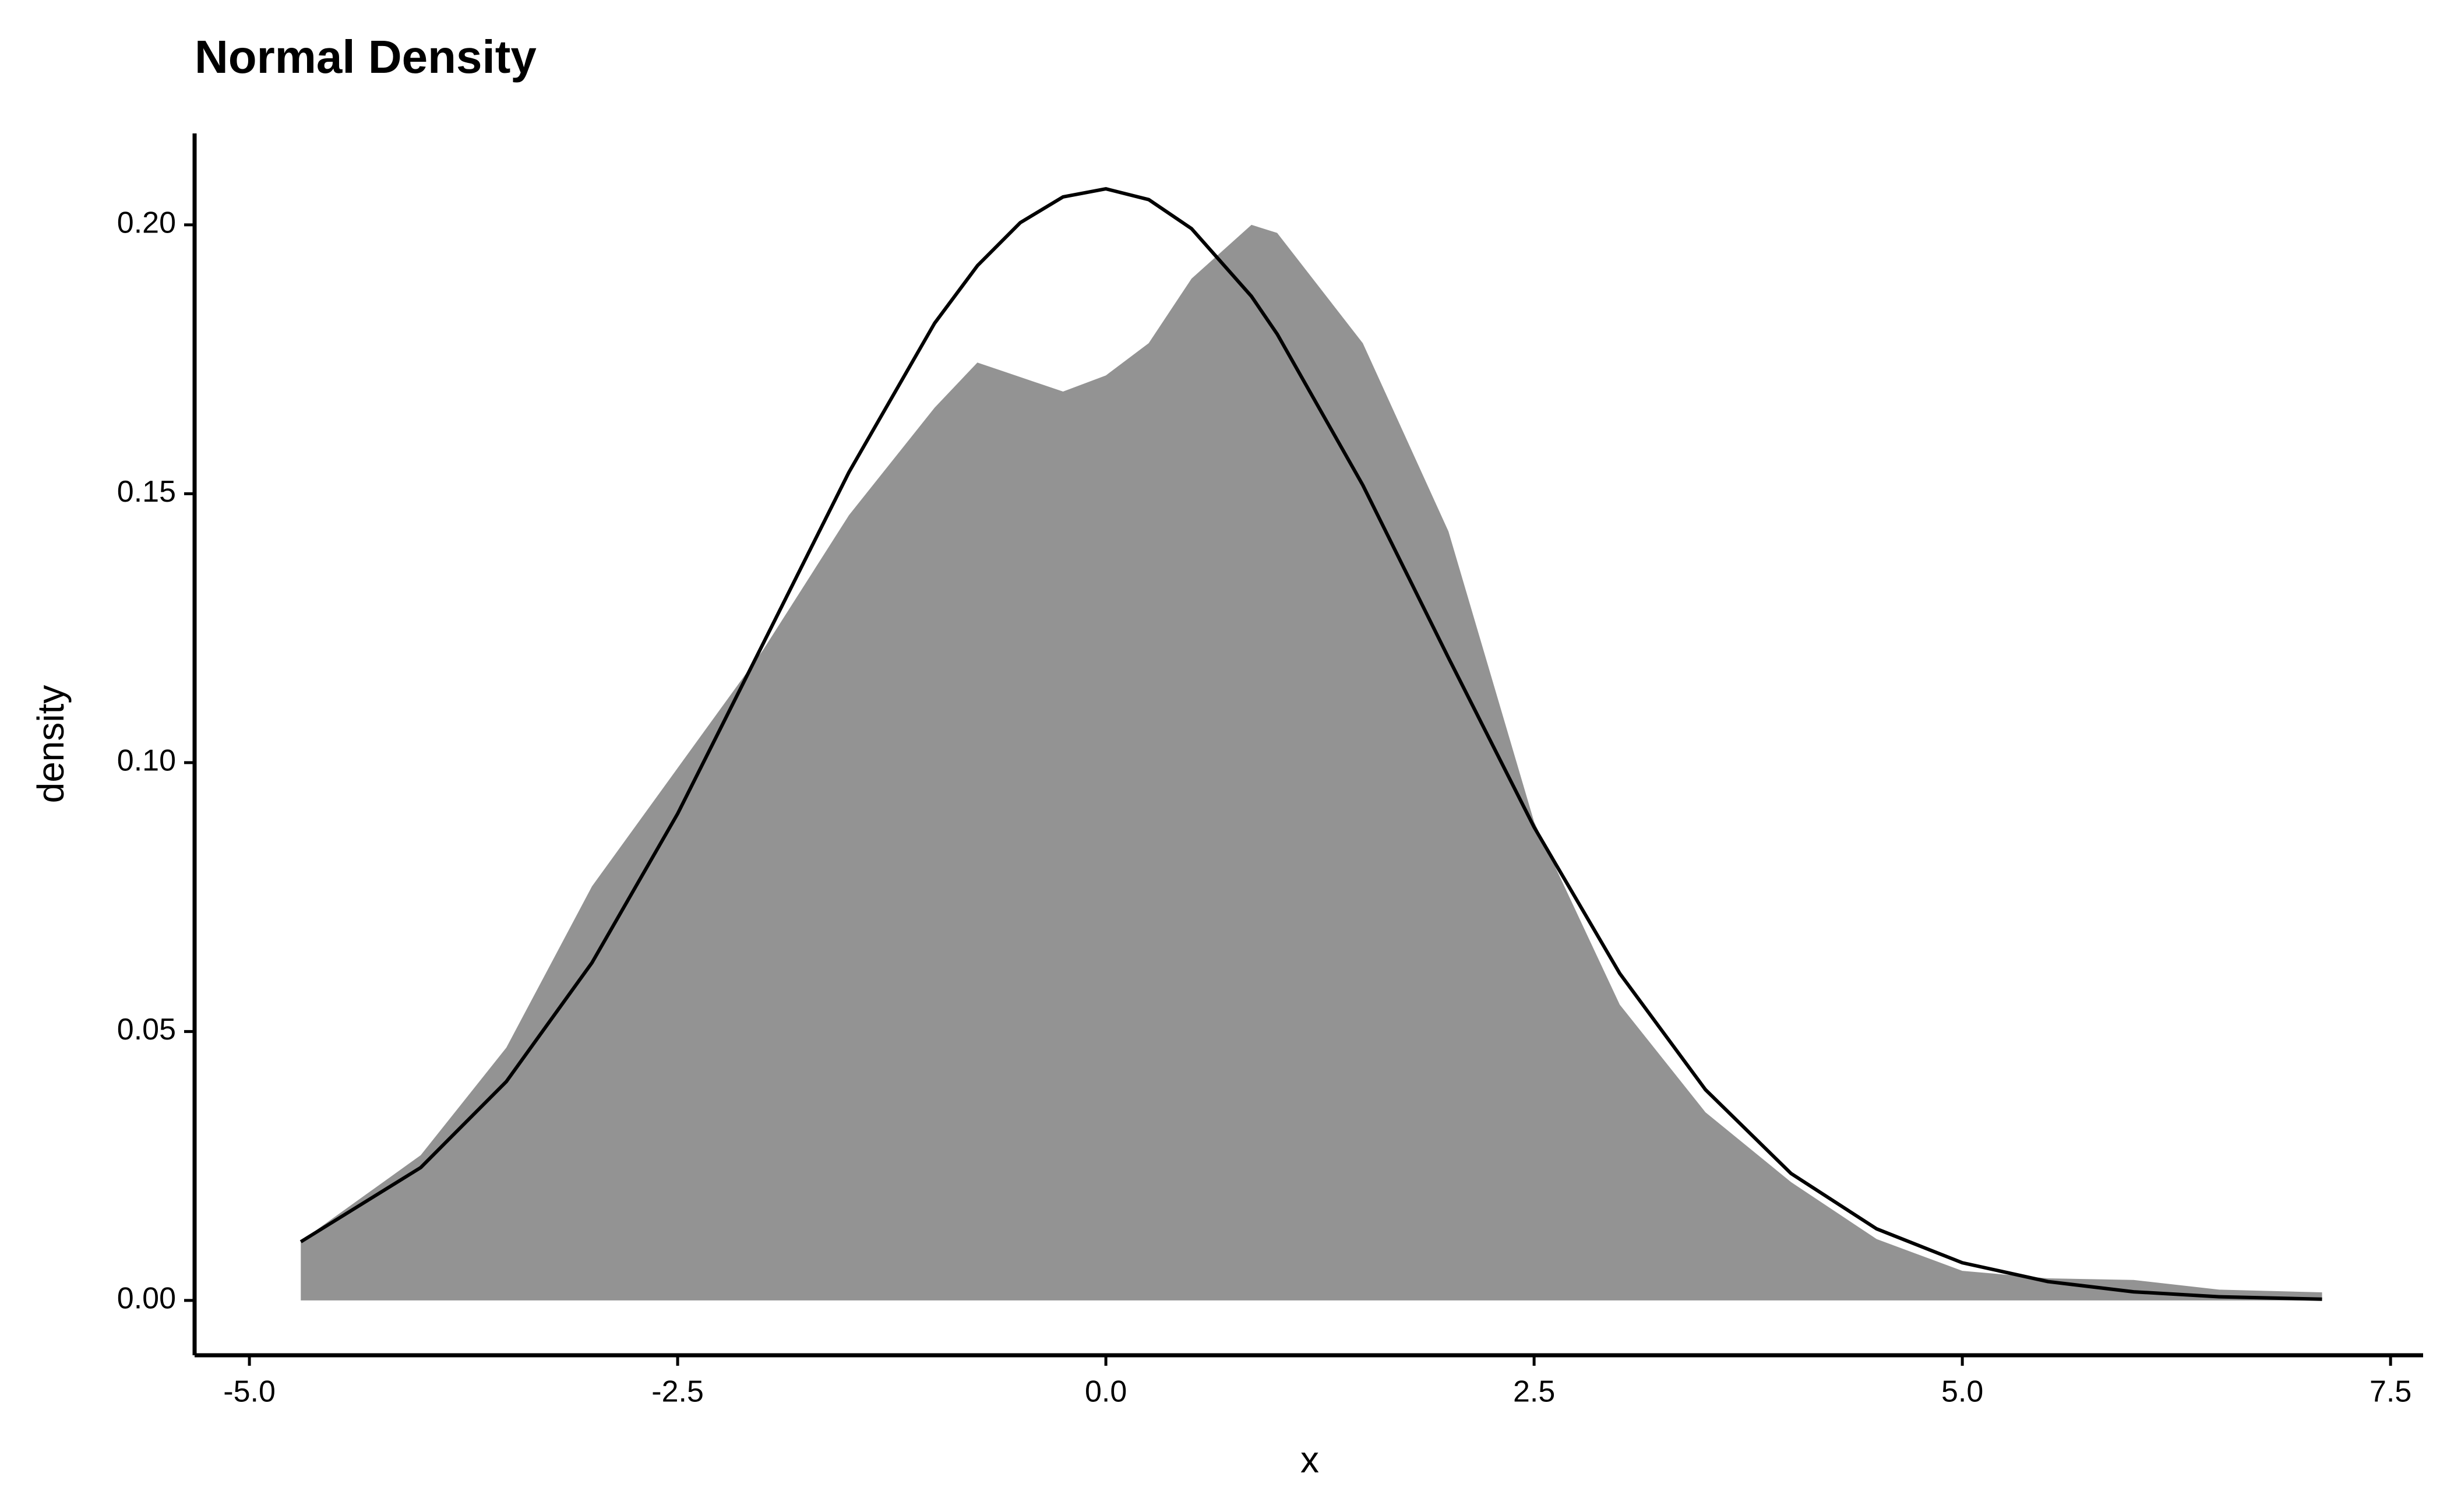  What do you see at coordinates (146, 492) in the screenshot?
I see `y-tick-label: 0.15` at bounding box center [146, 492].